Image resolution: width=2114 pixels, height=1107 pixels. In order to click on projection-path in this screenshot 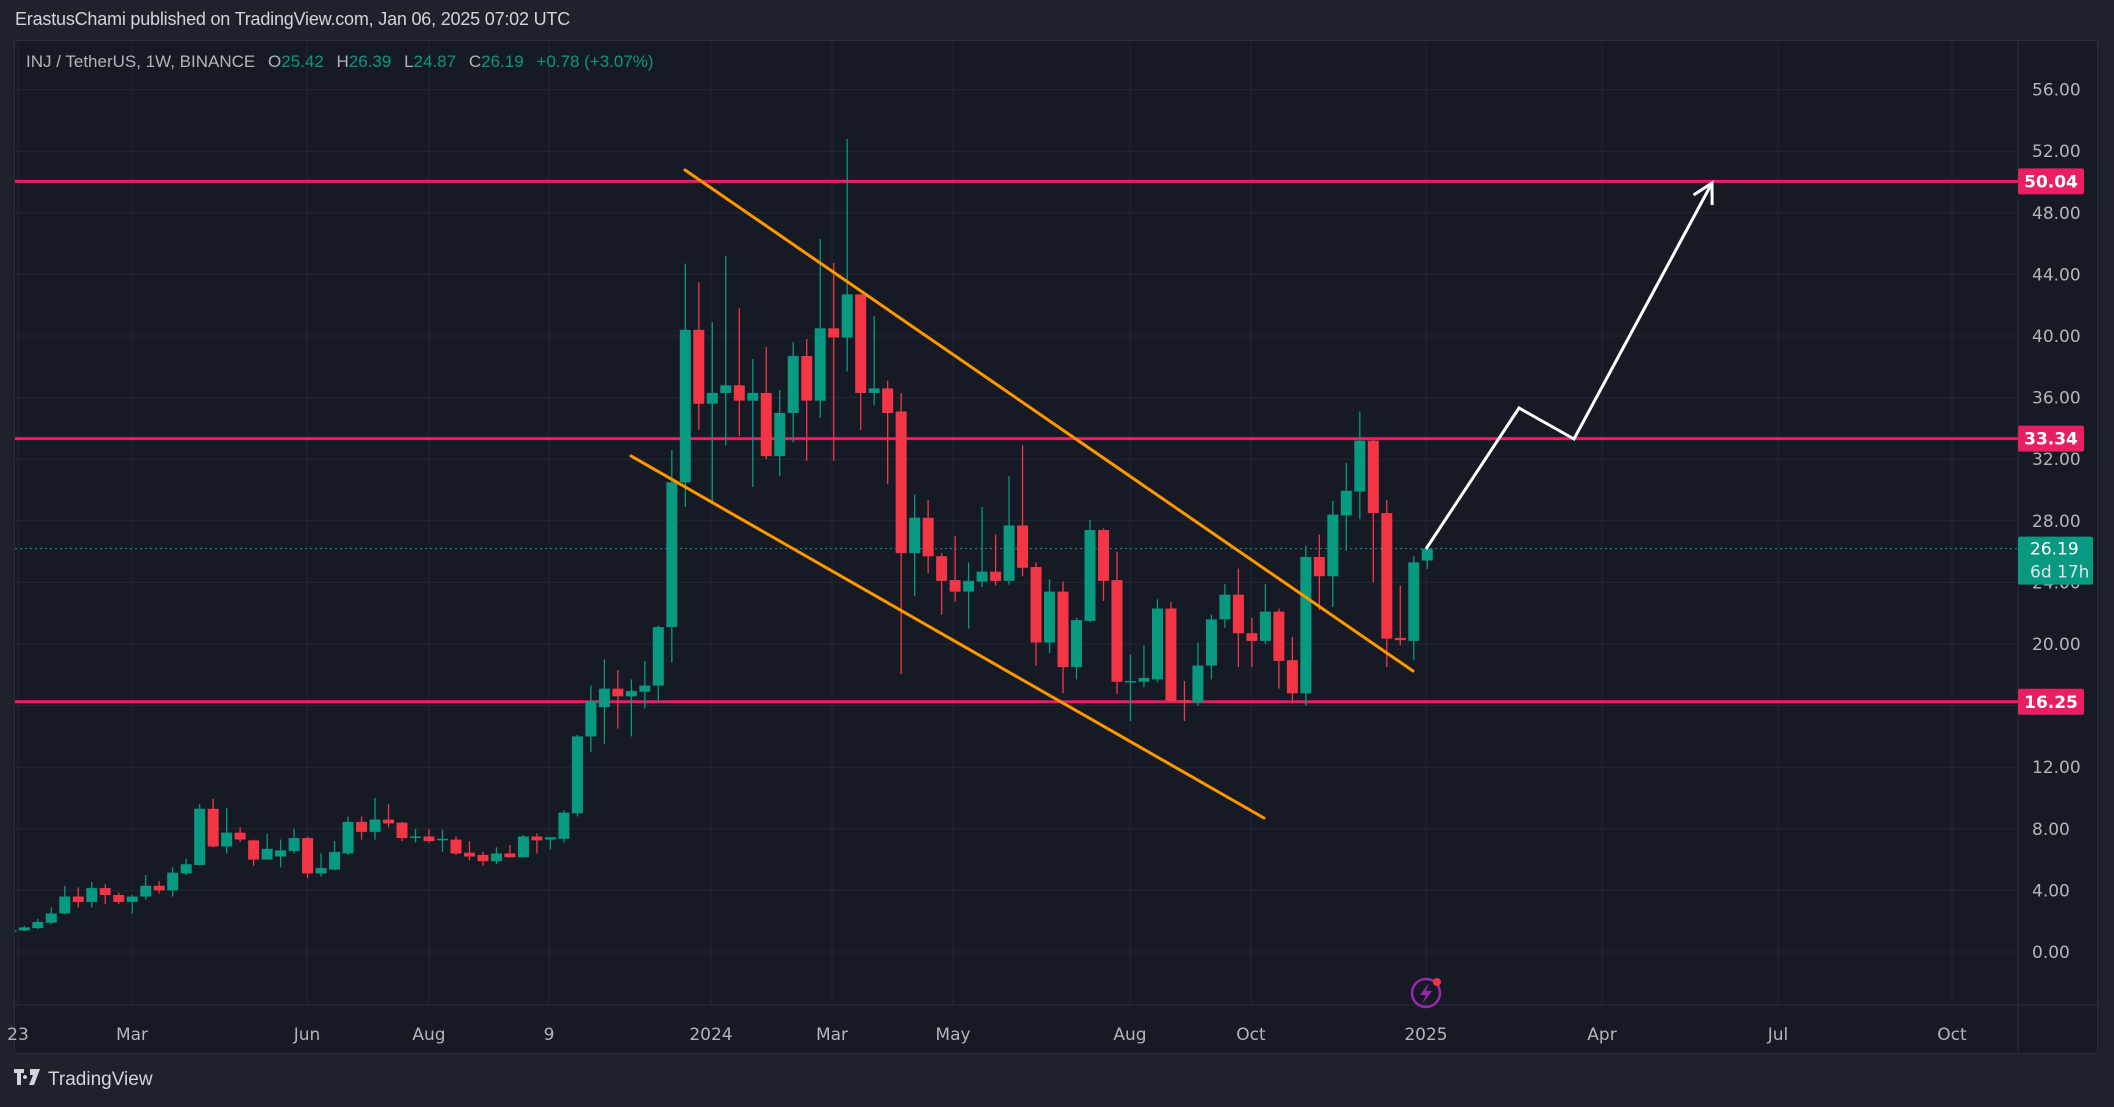, I will do `click(1569, 366)`.